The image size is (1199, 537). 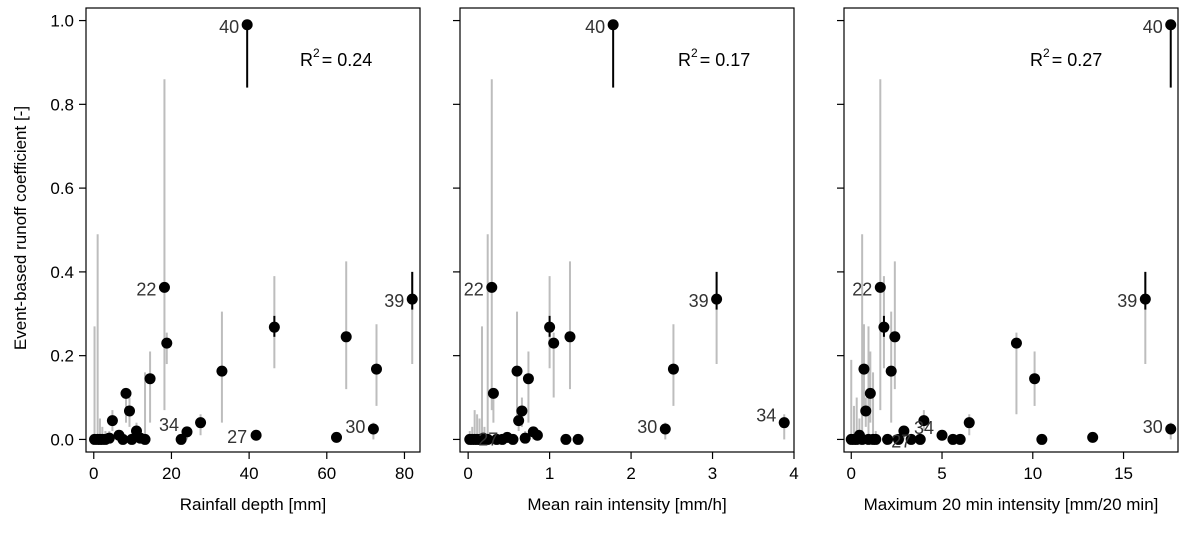 What do you see at coordinates (62, 188) in the screenshot?
I see `y-tick-label: 0.6` at bounding box center [62, 188].